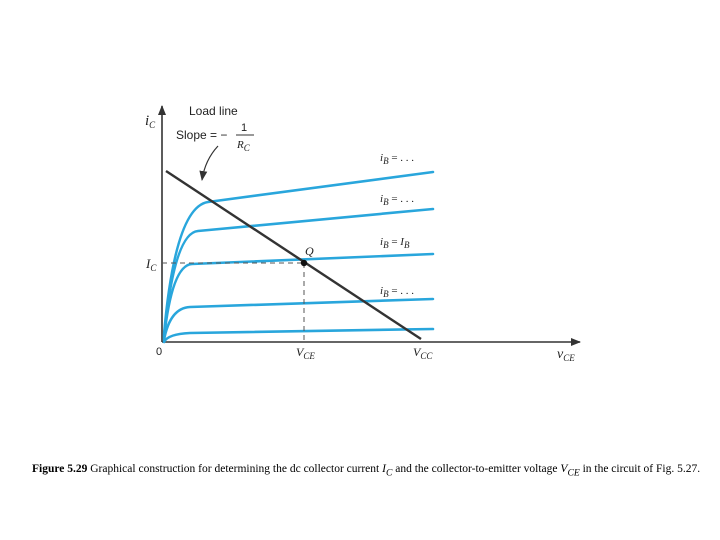 The image size is (720, 540). Describe the element at coordinates (566, 355) in the screenshot. I see `x-axis-label: vCE` at that location.